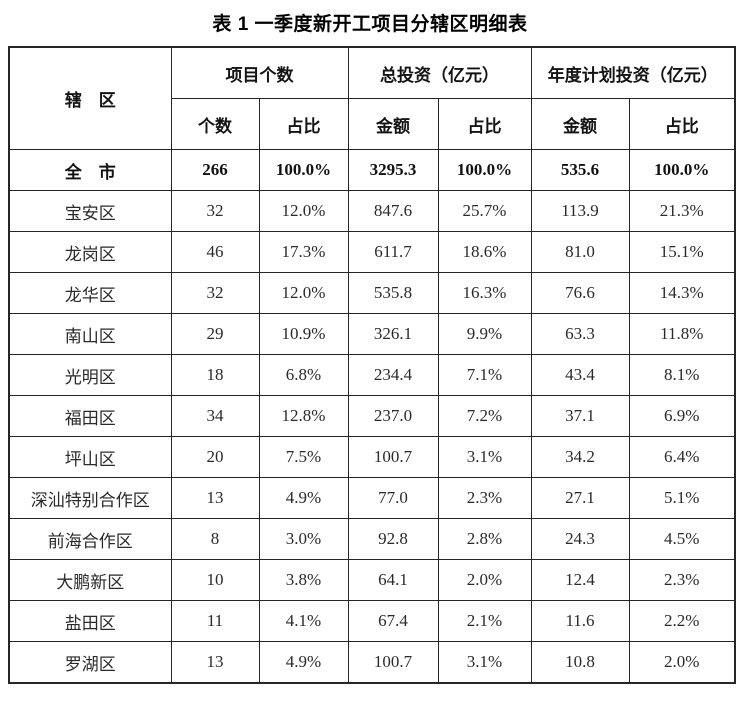  What do you see at coordinates (303, 580) in the screenshot?
I see `value-cell: 3.8%` at bounding box center [303, 580].